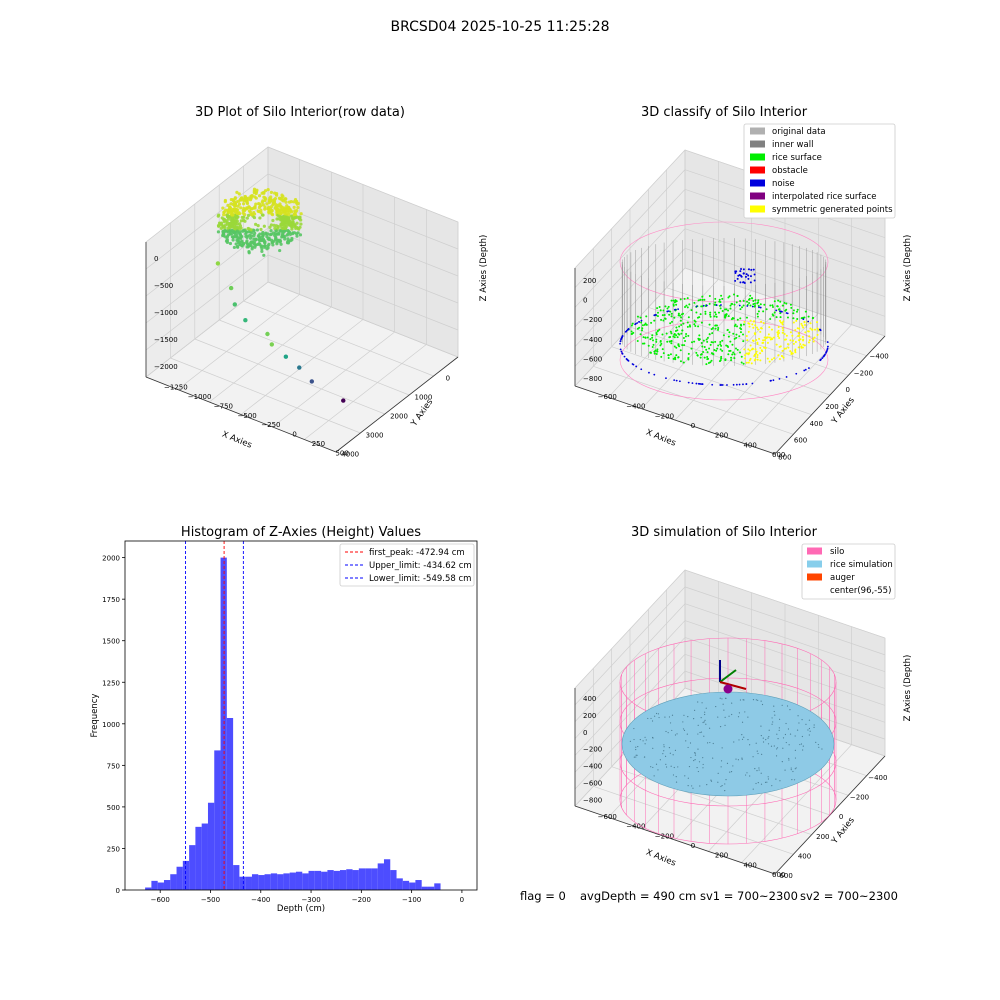 Image resolution: width=1000 pixels, height=1000 pixels. I want to click on x-tick-label: −500, so click(210, 900).